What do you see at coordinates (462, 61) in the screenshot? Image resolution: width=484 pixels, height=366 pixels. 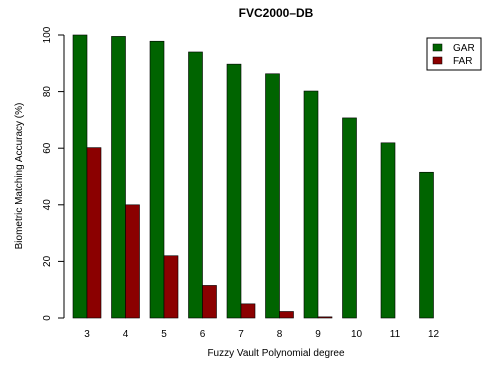 I see `legend-label-far: FAR` at bounding box center [462, 61].